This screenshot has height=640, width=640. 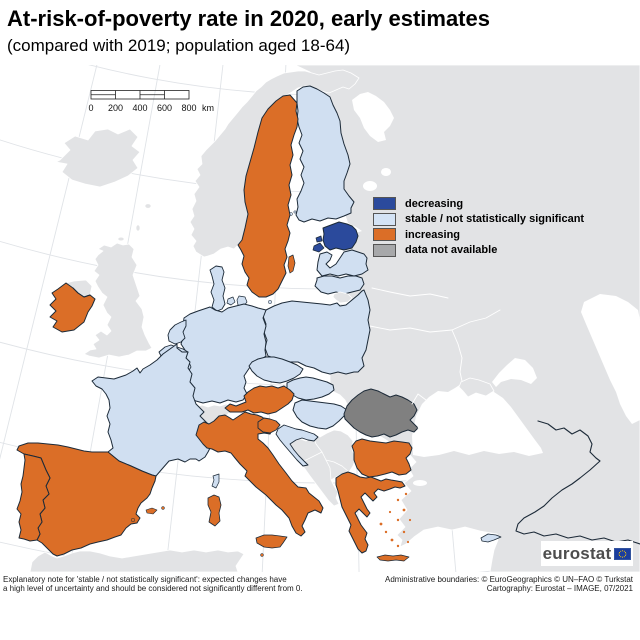 What do you see at coordinates (115, 108) in the screenshot?
I see `svg-text: 200` at bounding box center [115, 108].